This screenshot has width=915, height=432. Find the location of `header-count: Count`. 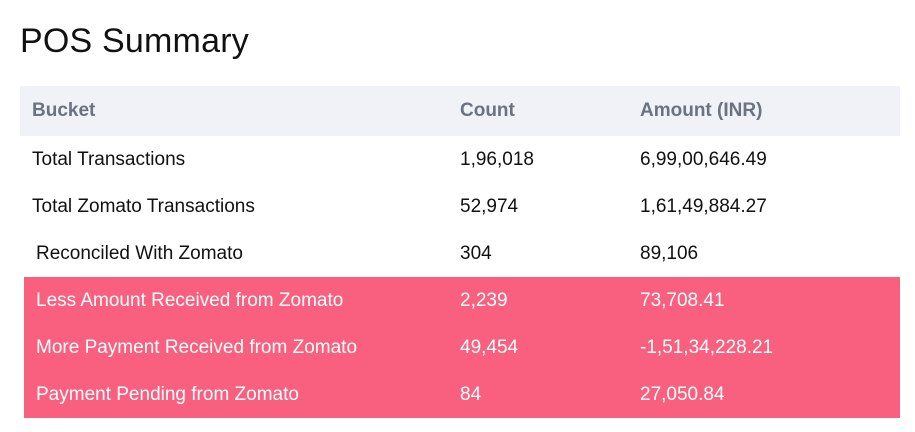

header-count: Count is located at coordinates (487, 110).